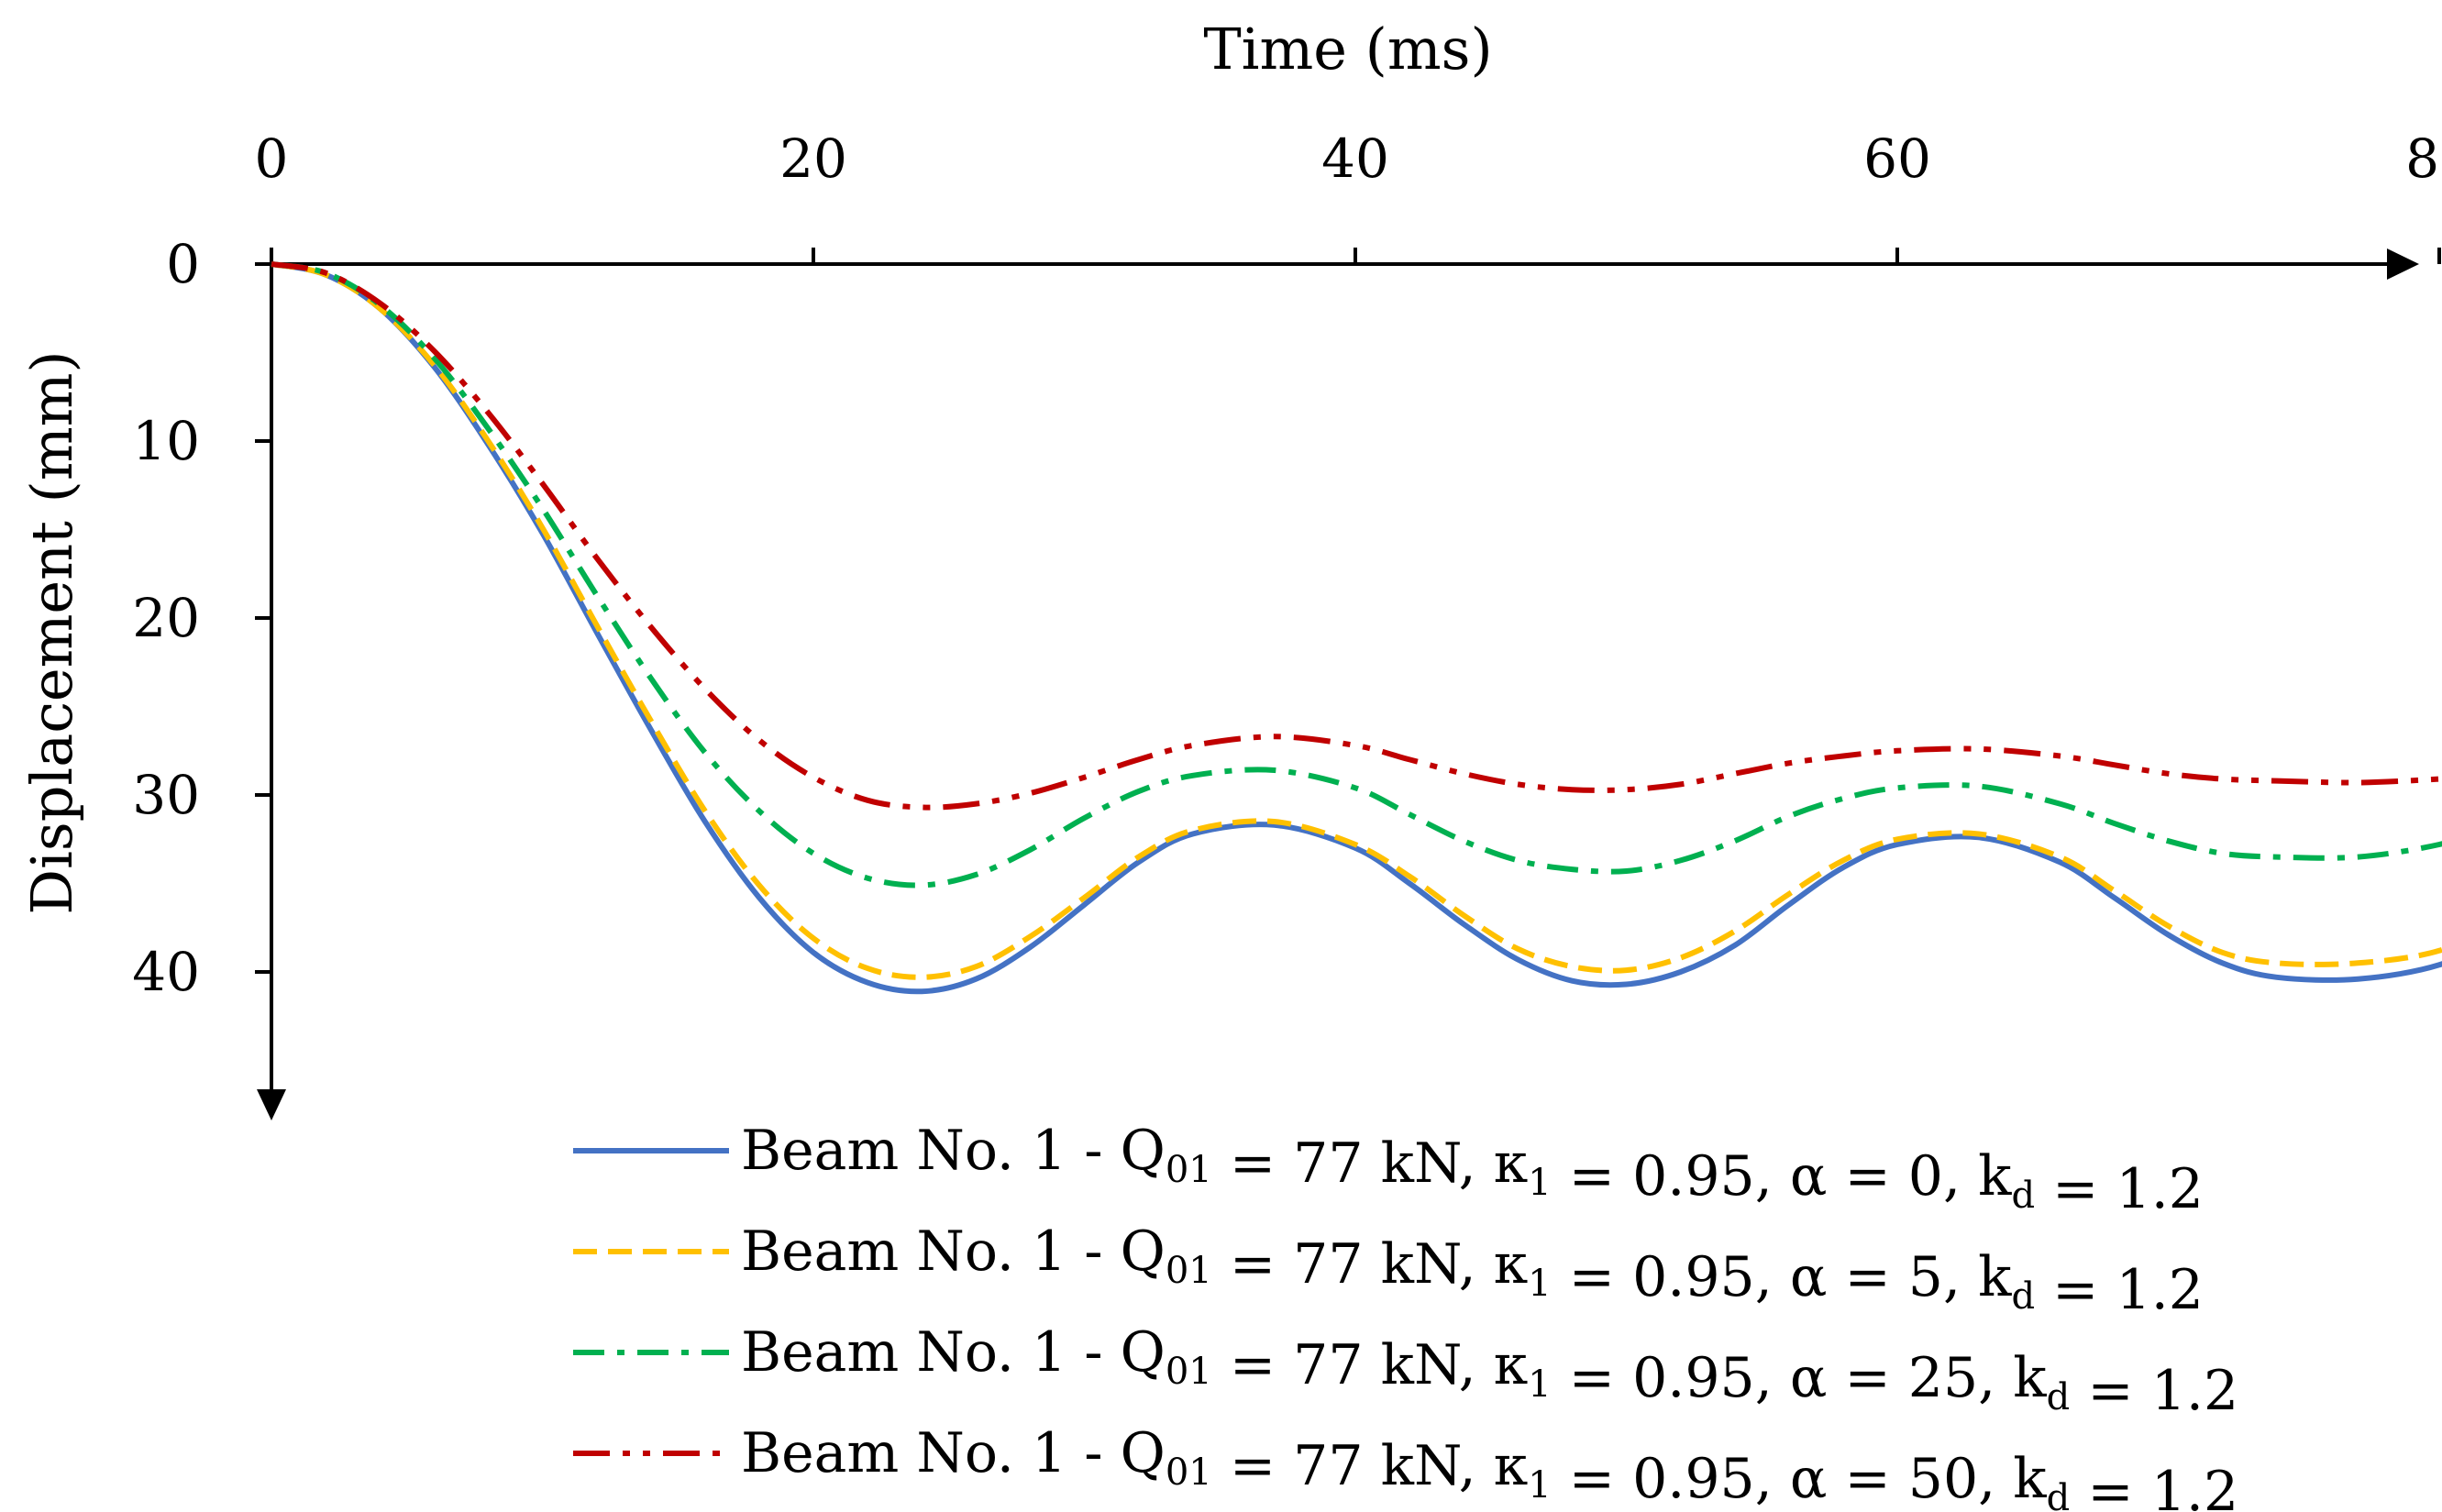  Describe the element at coordinates (166, 972) in the screenshot. I see `y-tick-label: 40` at that location.